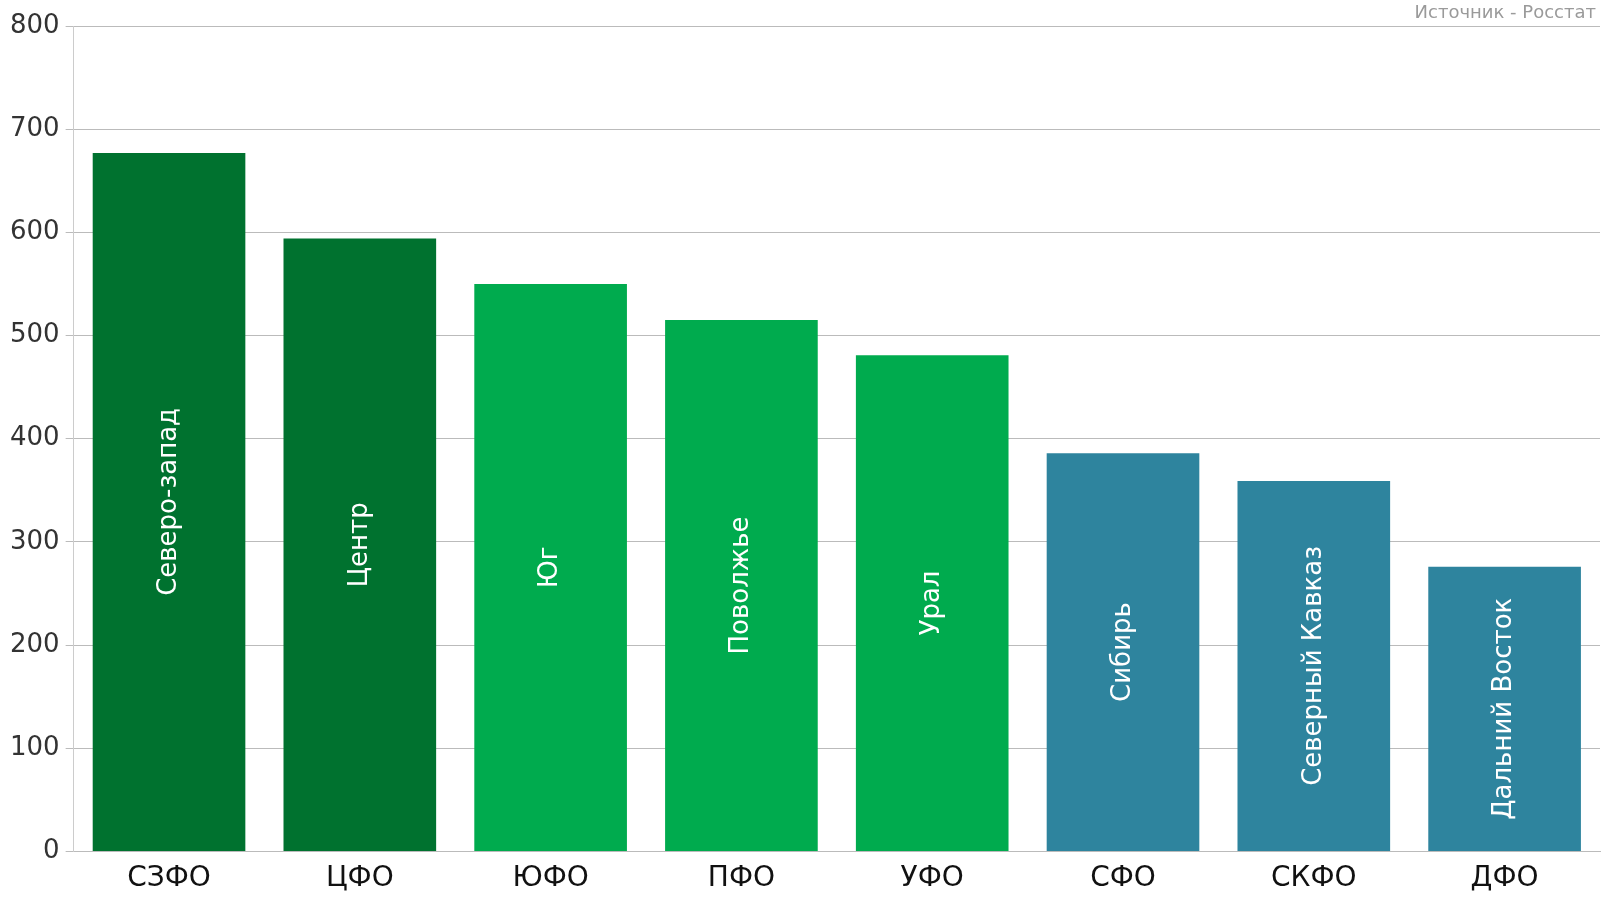 This screenshot has height=899, width=1604. Describe the element at coordinates (34, 745) in the screenshot. I see `y-tick-label: 100` at that location.